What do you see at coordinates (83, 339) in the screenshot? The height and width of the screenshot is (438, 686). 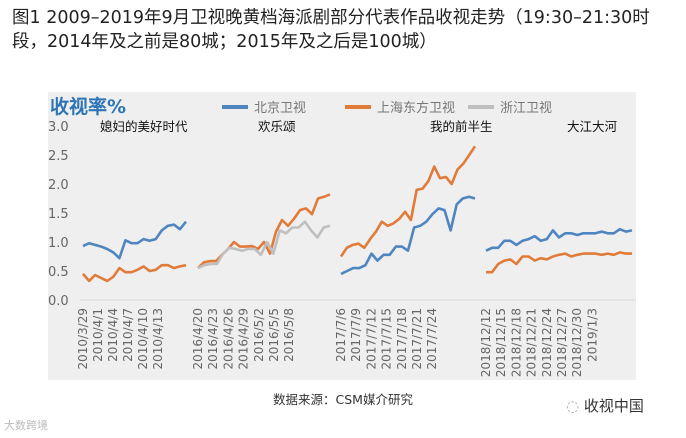 I see `x-tick-label: 2010/3/29` at bounding box center [83, 339].